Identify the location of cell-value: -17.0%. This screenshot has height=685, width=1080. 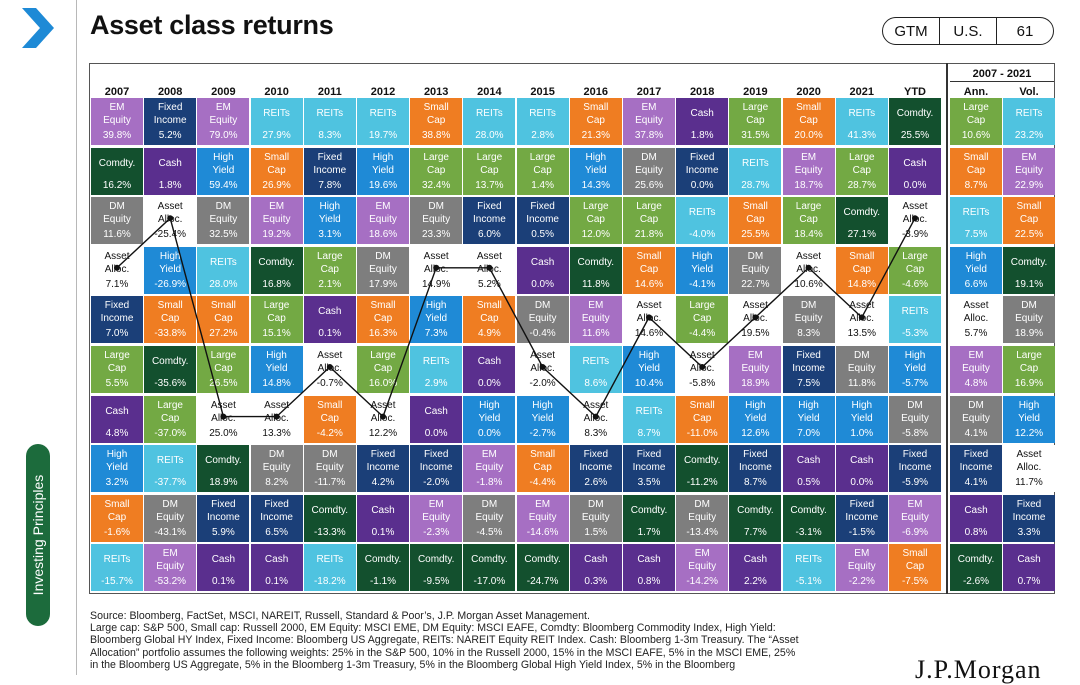
(489, 582).